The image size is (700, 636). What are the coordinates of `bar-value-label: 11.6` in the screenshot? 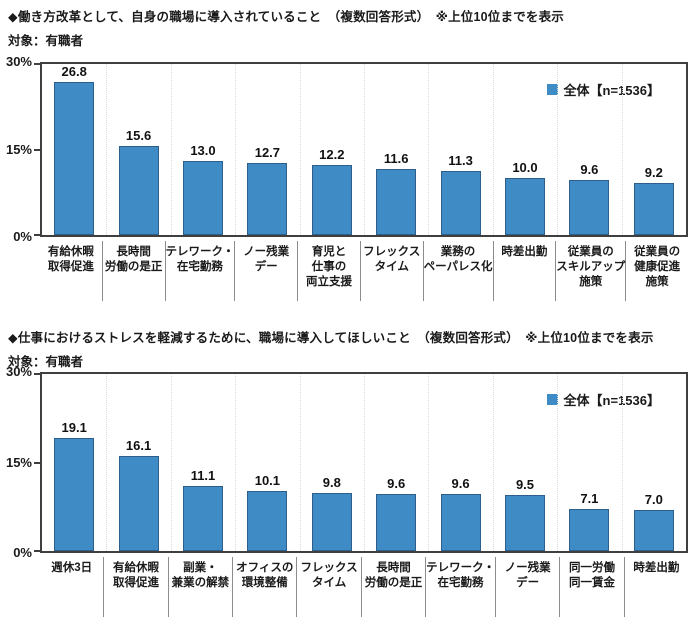 It's located at (396, 158).